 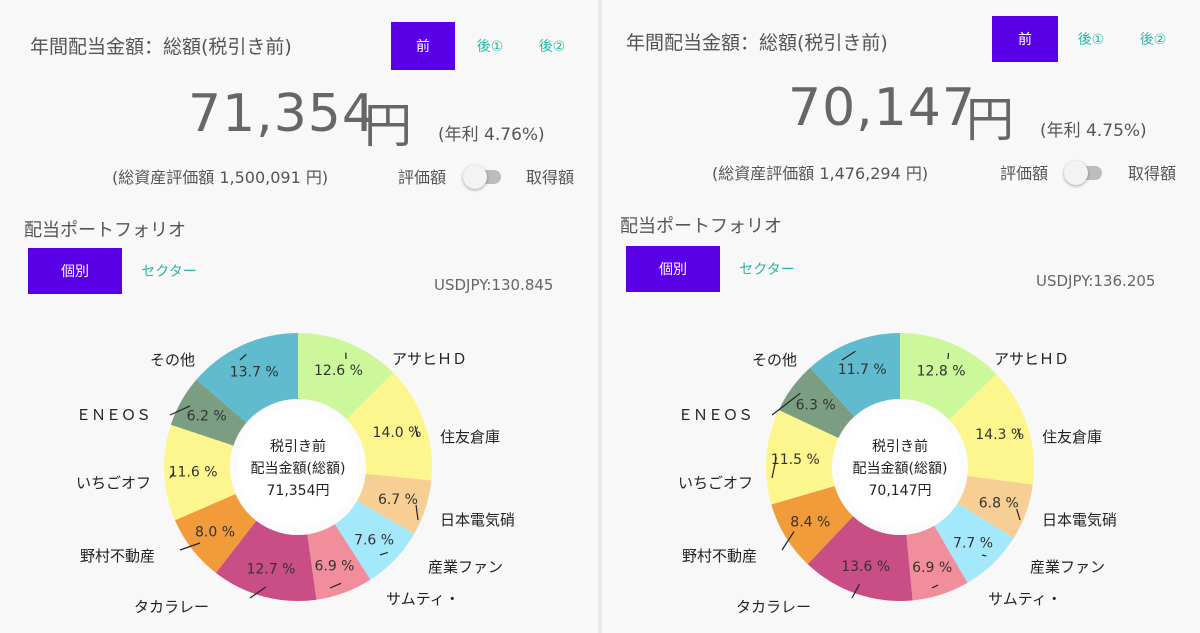 I want to click on slice-value-label: 11.7 %, so click(x=862, y=370).